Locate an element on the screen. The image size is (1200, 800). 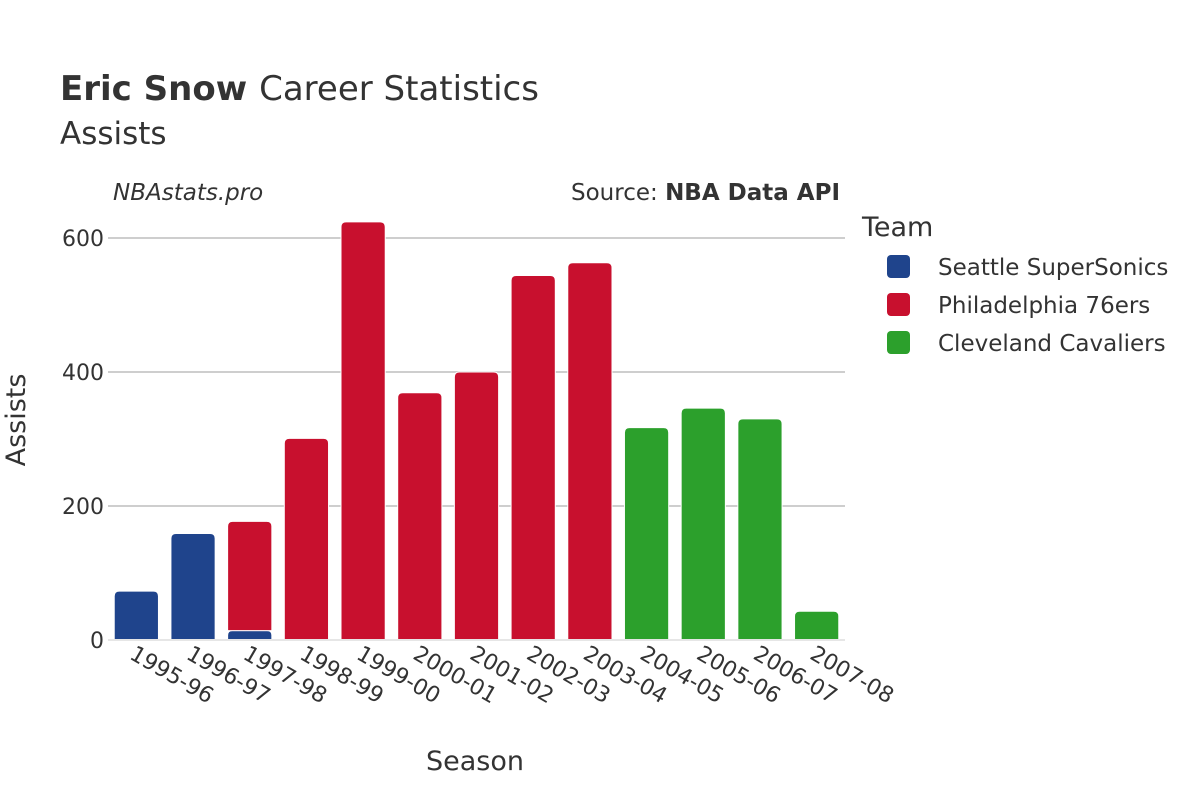
legend-label: Philadelphia 76ers is located at coordinates (1044, 306).